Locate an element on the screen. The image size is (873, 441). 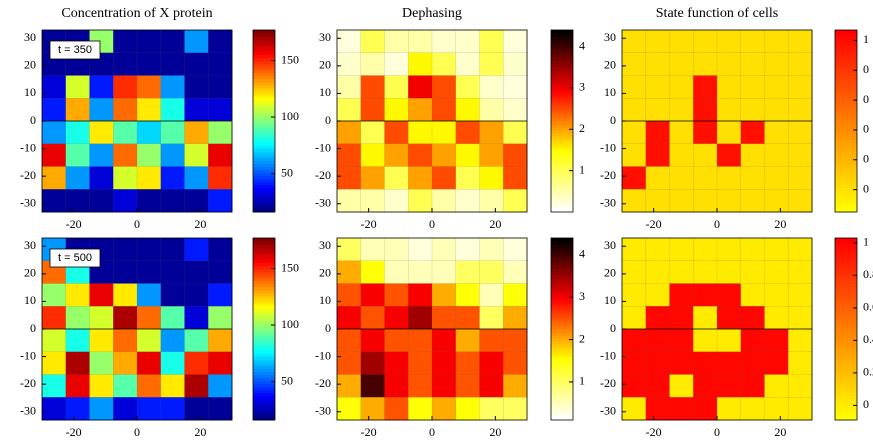
colorbar-tick-label: 0.4 is located at coordinates (868, 339).